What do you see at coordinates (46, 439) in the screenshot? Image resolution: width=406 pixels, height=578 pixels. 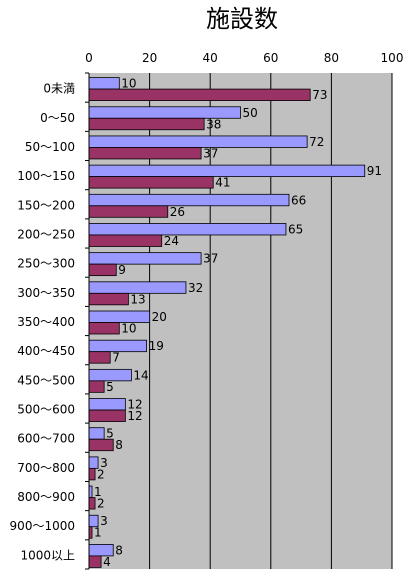 I see `category-label-12: 600～700` at bounding box center [46, 439].